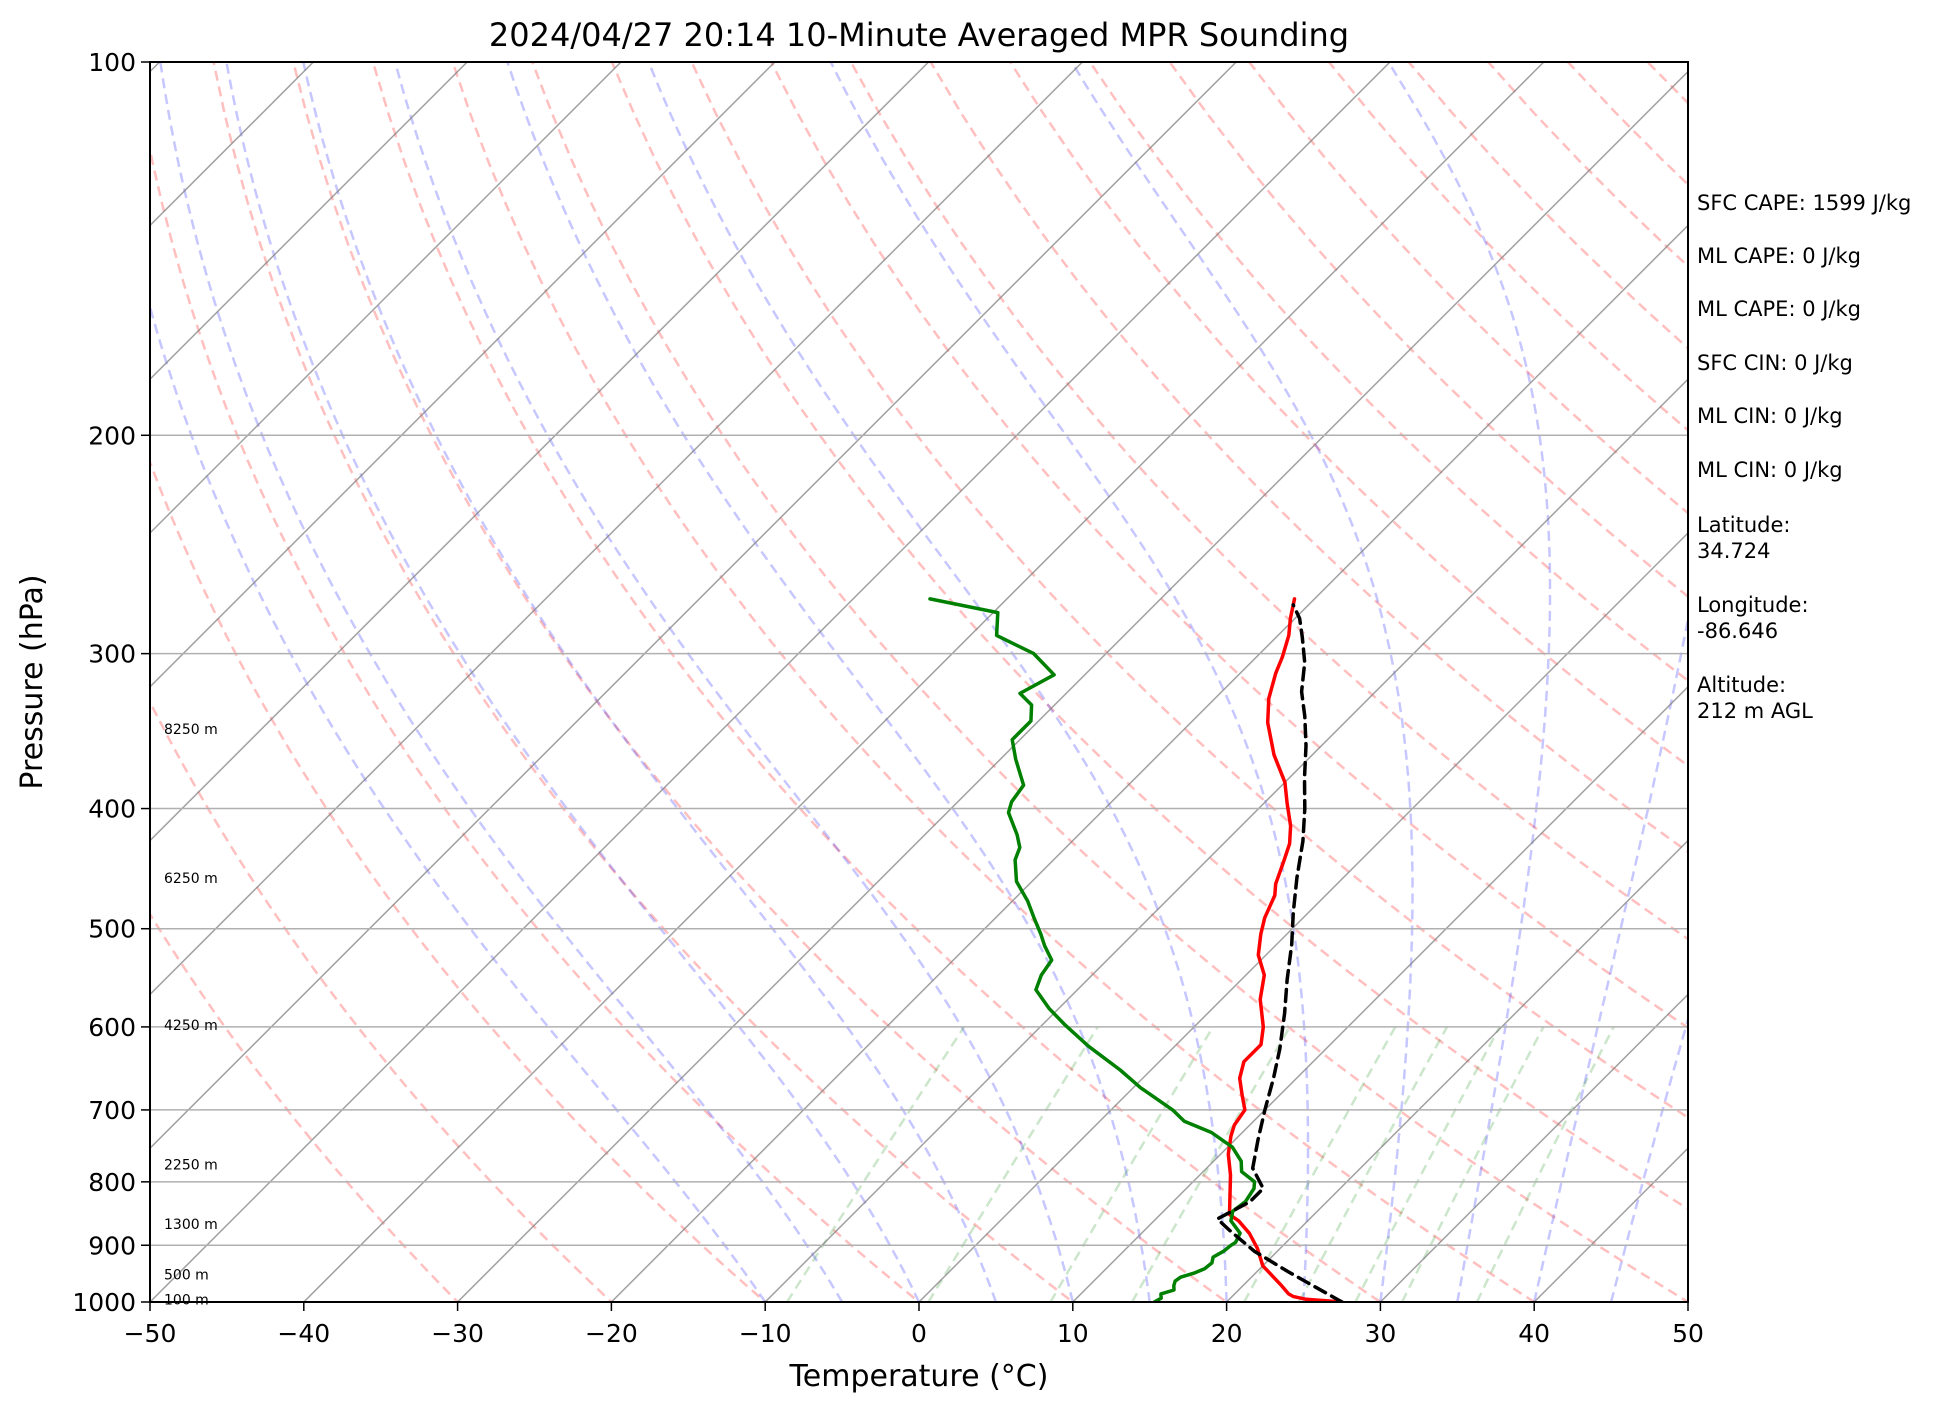  I want to click on x-tick-label: 20, so click(1227, 1333).